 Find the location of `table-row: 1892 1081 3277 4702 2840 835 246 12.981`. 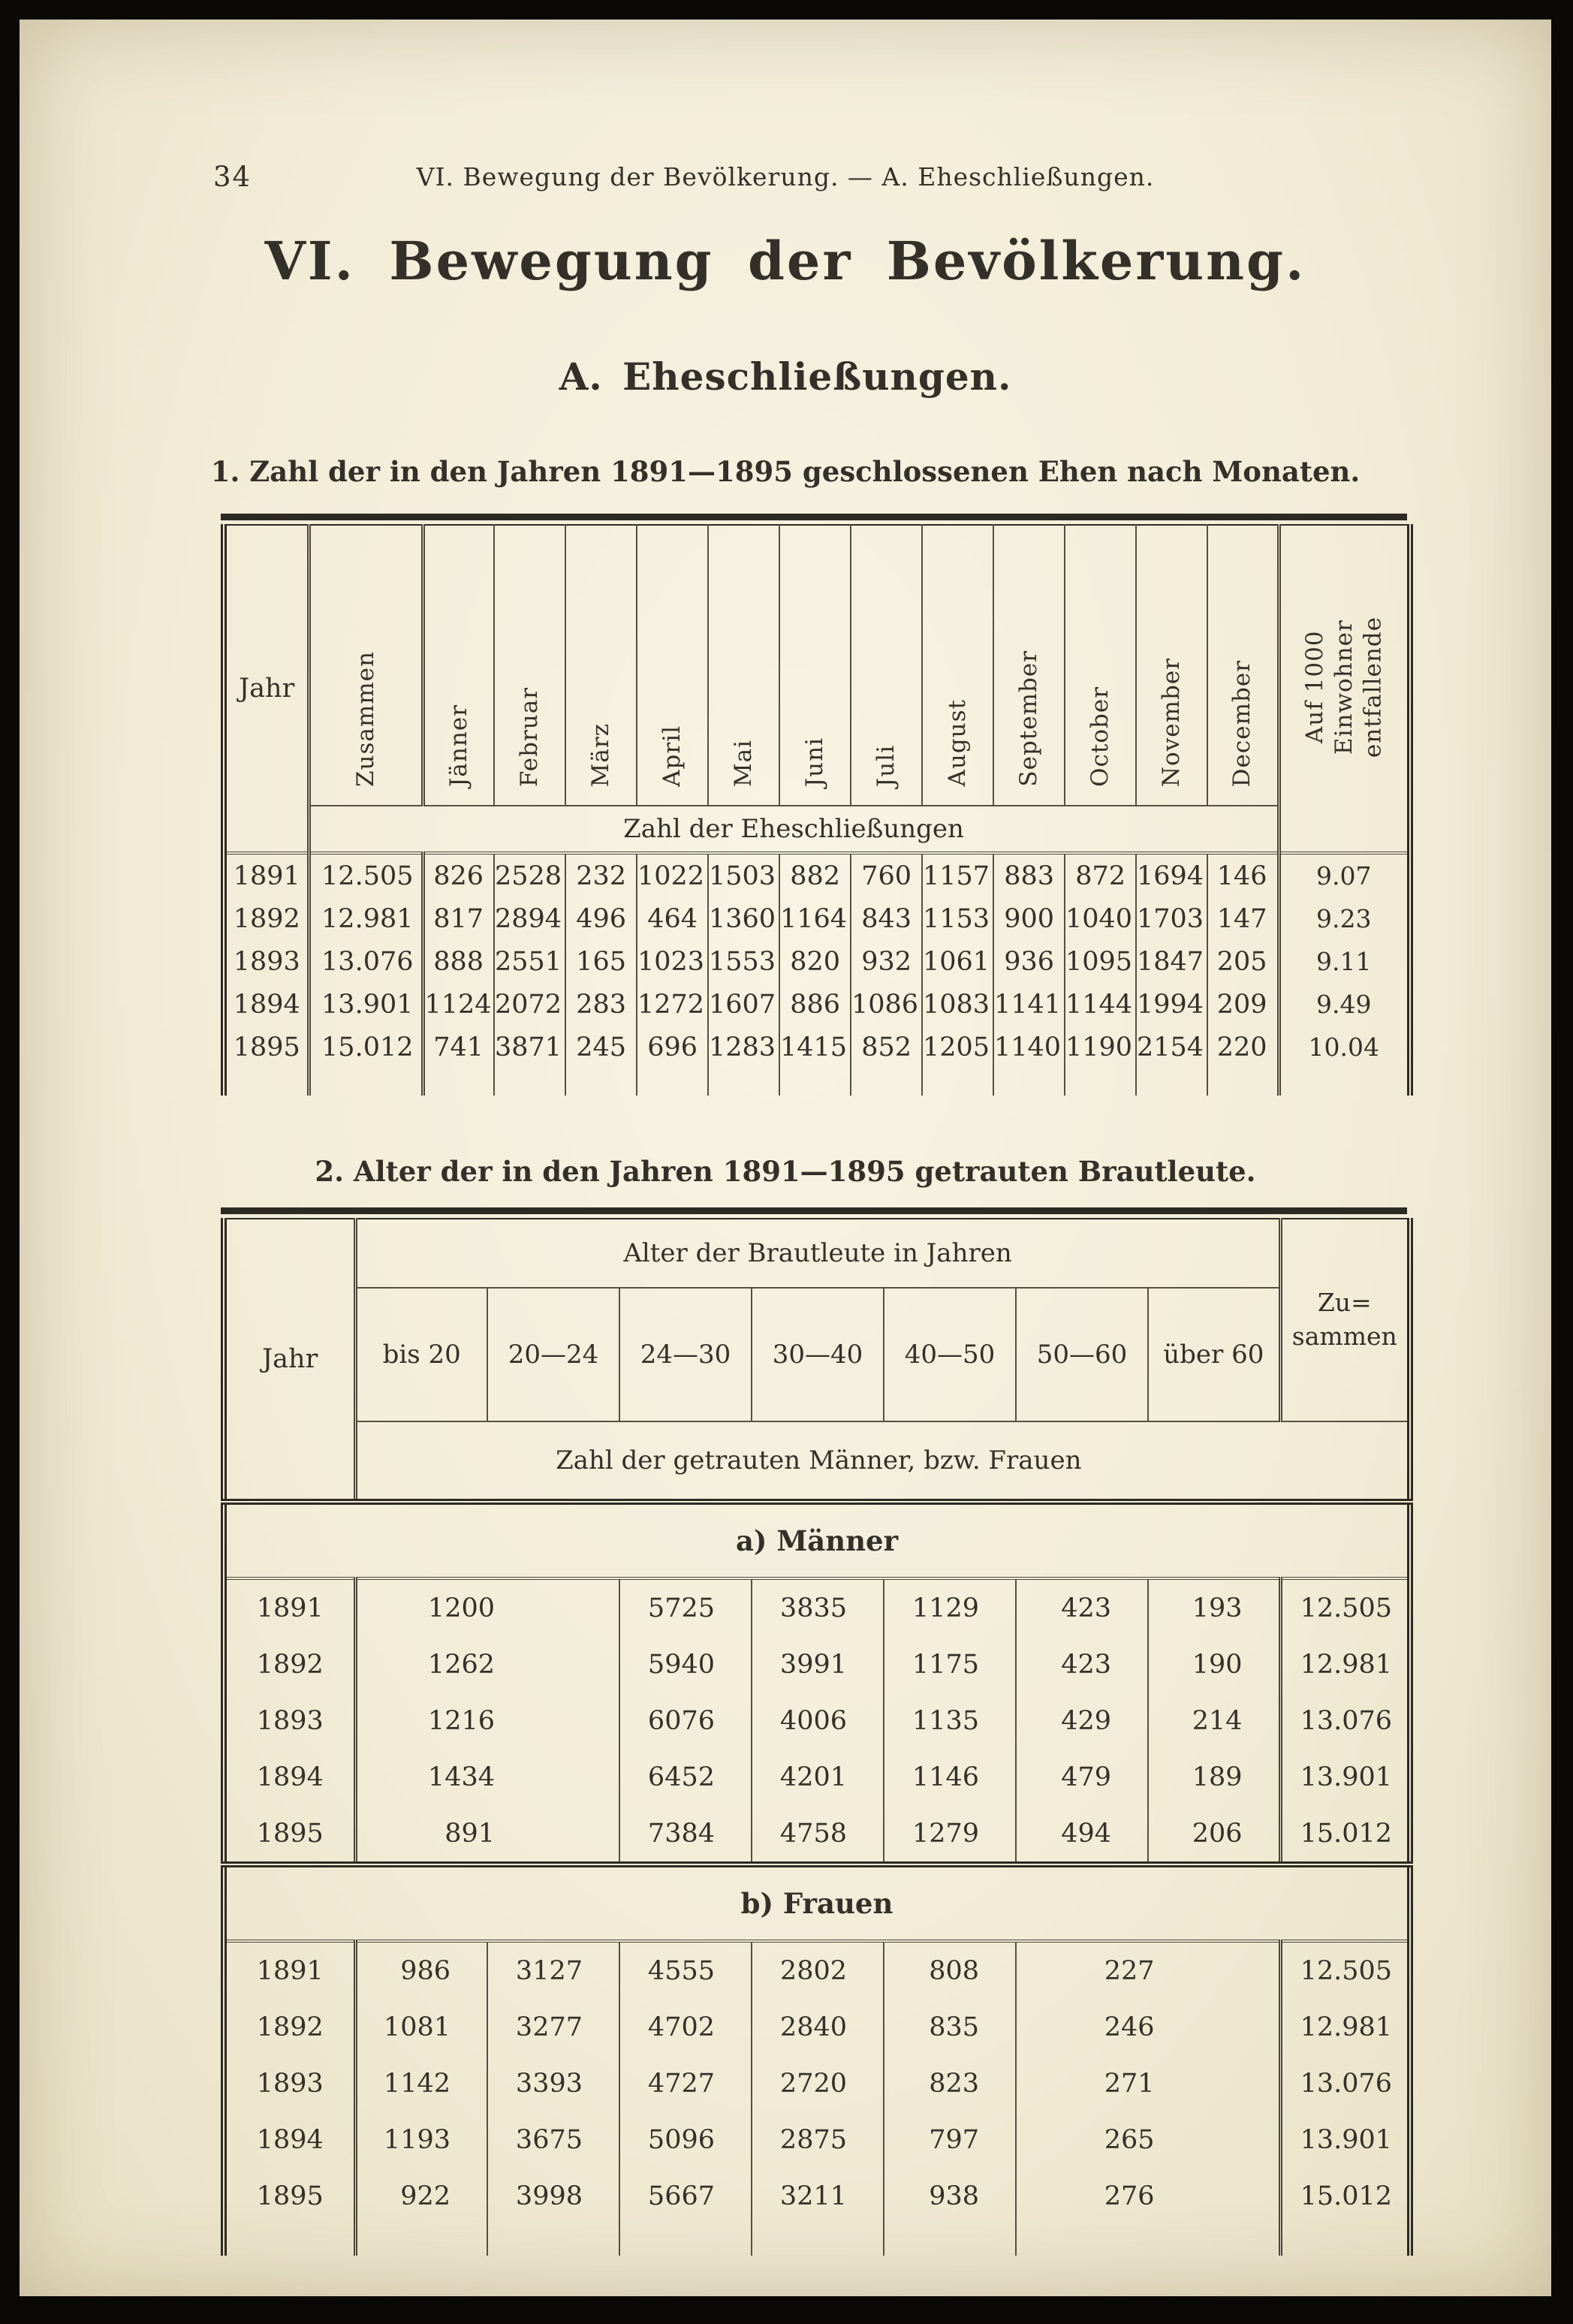

table-row: 1892 1081 3277 4702 2840 835 246 12.981 is located at coordinates (818, 2027).